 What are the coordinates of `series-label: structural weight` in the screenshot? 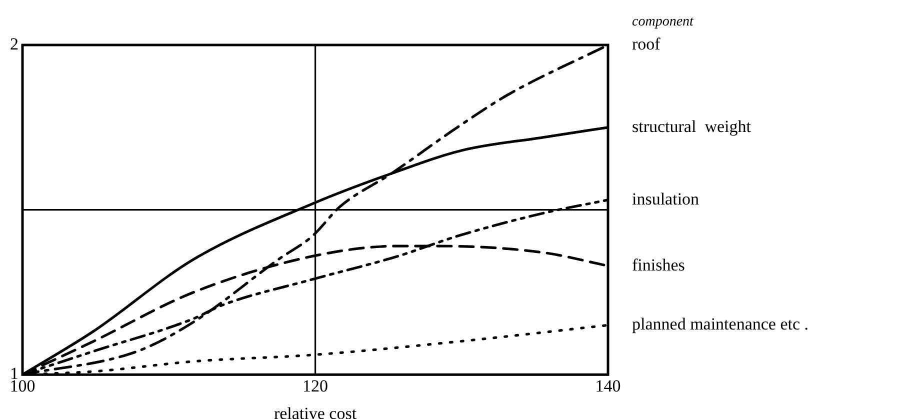 It's located at (692, 126).